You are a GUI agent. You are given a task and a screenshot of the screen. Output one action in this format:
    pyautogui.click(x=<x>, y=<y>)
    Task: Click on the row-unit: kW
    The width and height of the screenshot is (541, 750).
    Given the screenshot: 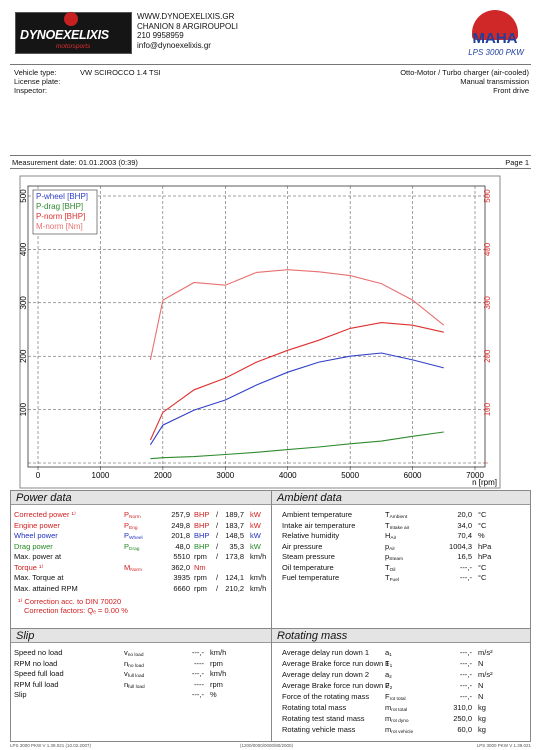 What is the action you would take?
    pyautogui.click(x=255, y=525)
    